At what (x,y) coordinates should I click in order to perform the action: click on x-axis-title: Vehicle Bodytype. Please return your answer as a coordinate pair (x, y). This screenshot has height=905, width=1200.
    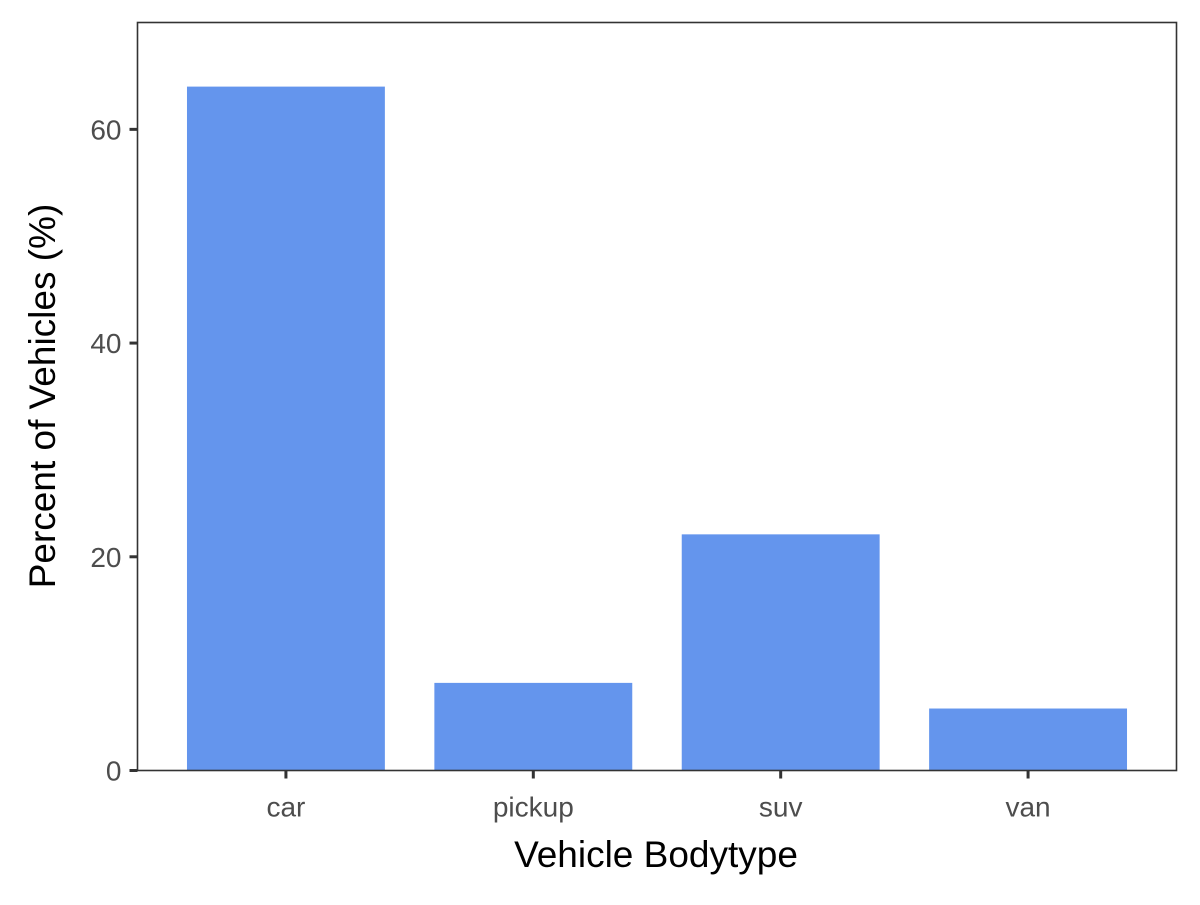
    Looking at the image, I should click on (656, 854).